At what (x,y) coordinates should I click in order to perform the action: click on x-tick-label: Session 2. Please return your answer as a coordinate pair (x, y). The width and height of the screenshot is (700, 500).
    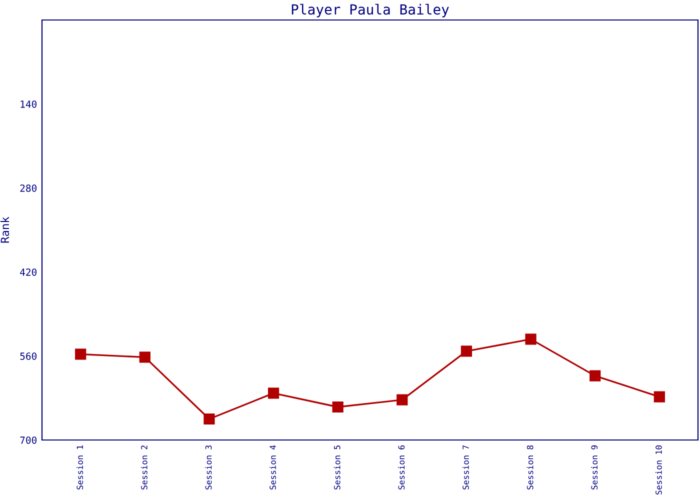
    Looking at the image, I should click on (144, 468).